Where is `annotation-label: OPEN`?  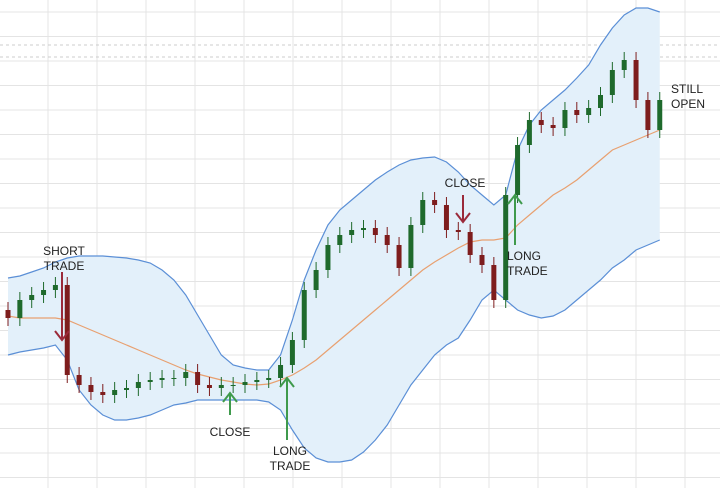
annotation-label: OPEN is located at coordinates (688, 104).